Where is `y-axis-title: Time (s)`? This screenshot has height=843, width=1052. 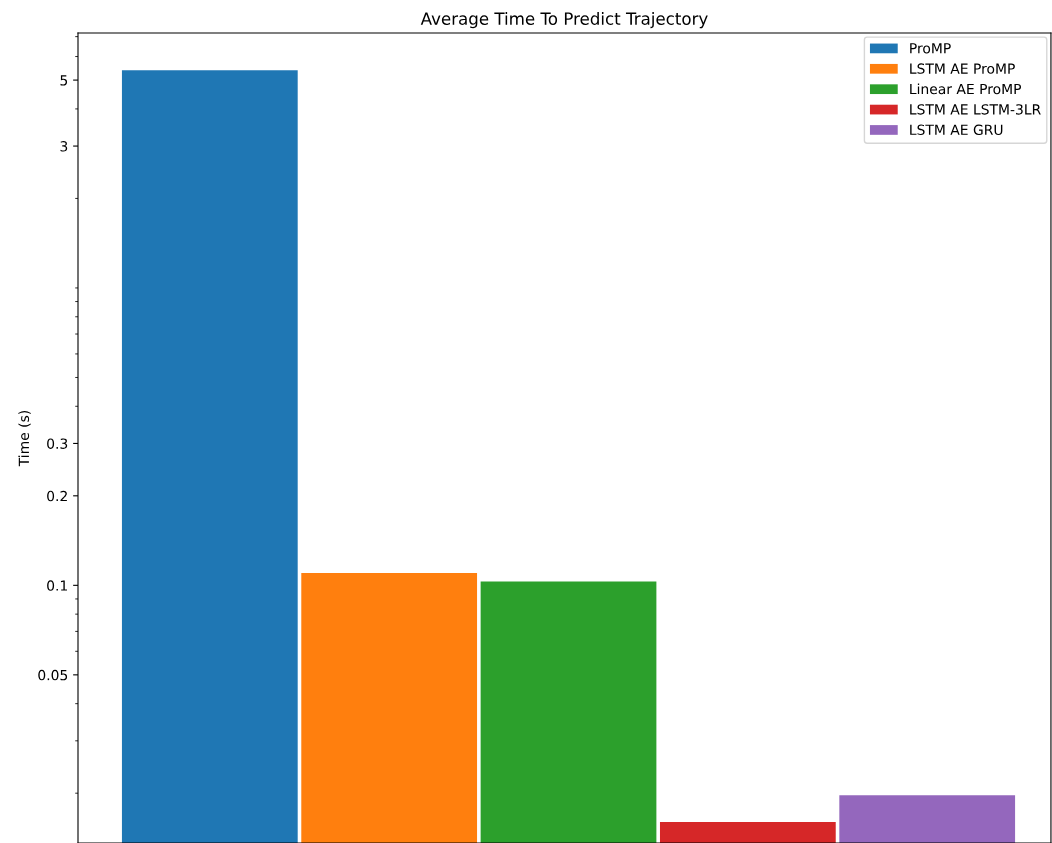
y-axis-title: Time (s) is located at coordinates (24, 438).